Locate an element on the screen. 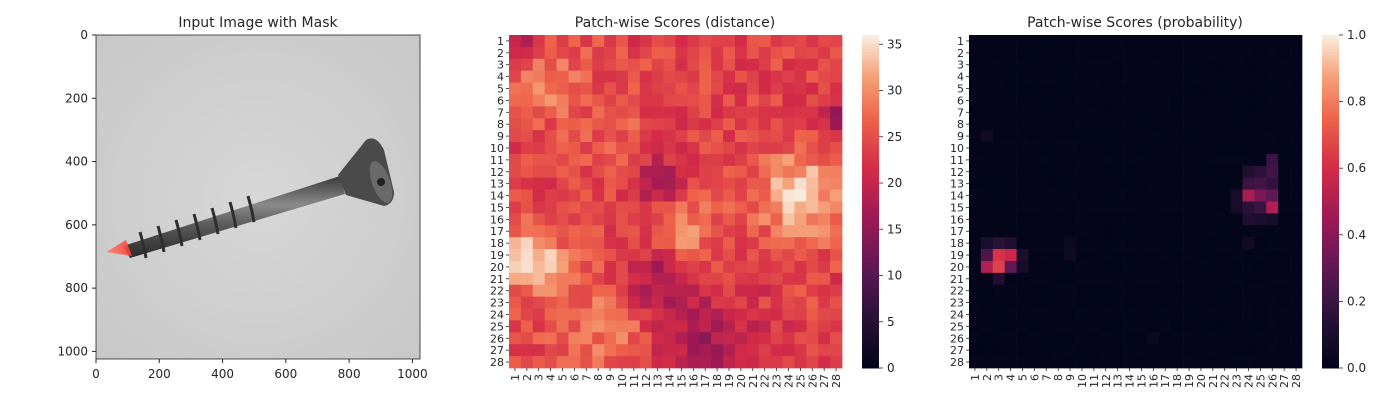 This screenshot has height=404, width=1400. colorbar-tick-label: 10 is located at coordinates (894, 276).